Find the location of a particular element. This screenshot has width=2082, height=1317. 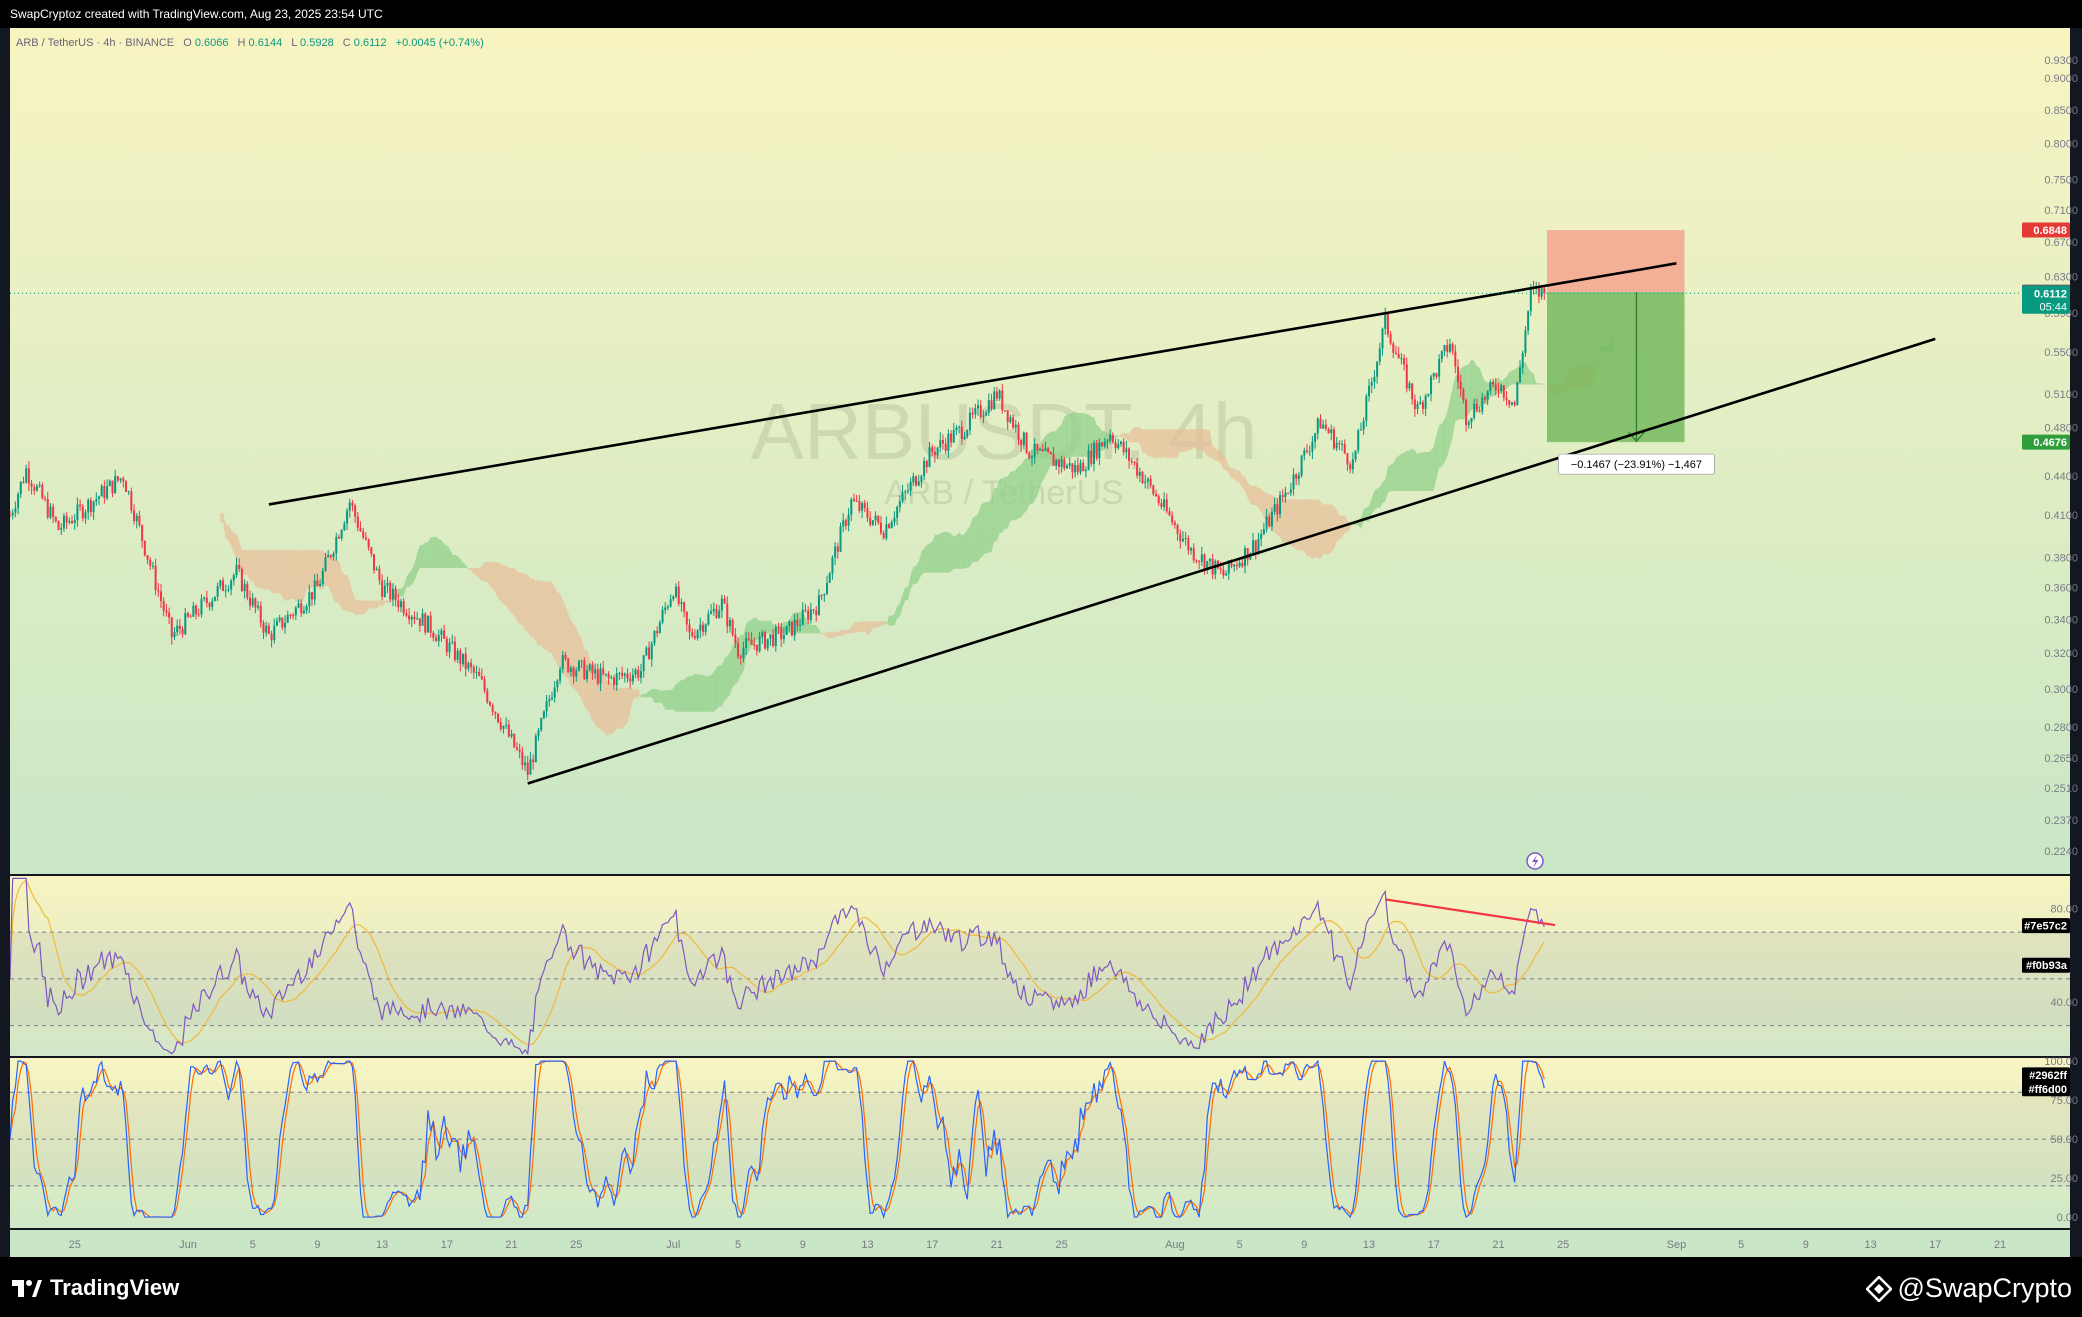

tradingview-logo: TradingView is located at coordinates (95, 1288).